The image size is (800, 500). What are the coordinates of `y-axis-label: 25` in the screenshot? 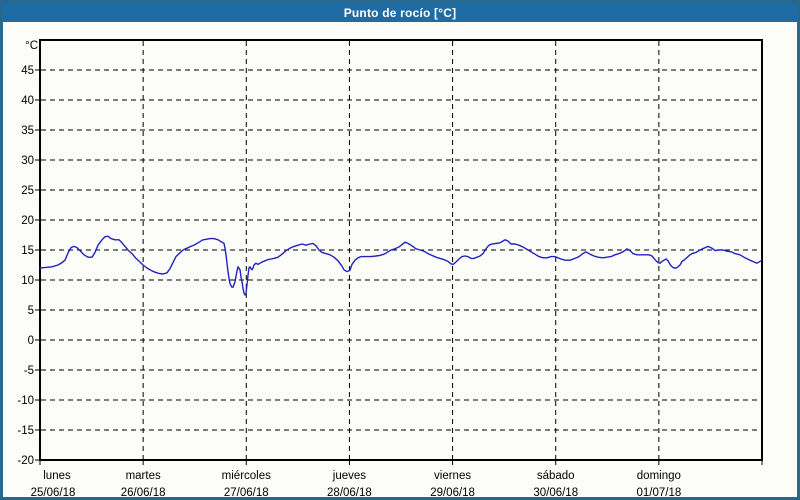 It's located at (27, 191).